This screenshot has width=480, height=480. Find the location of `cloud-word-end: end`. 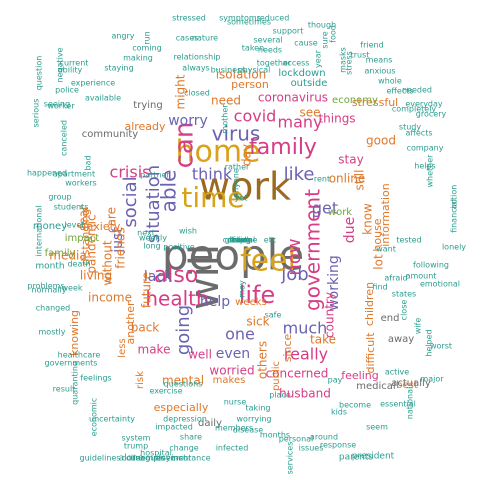

cloud-word-end: end is located at coordinates (390, 318).